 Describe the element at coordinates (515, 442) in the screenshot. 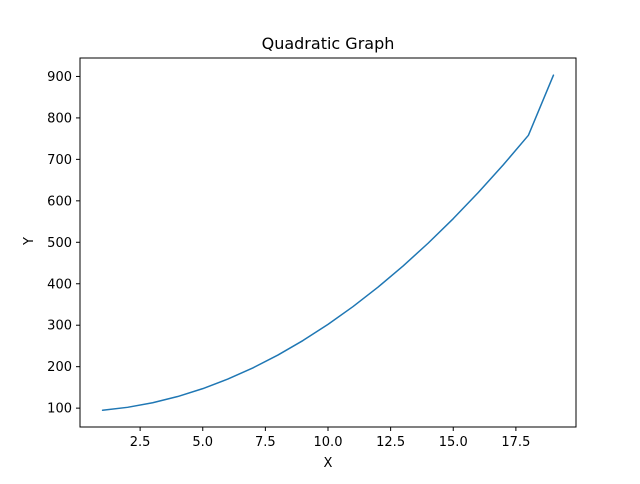

I see `x-tick-label: 17.5` at that location.